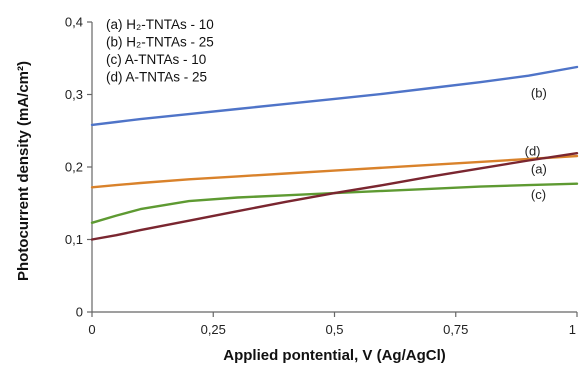 This screenshot has width=580, height=371. What do you see at coordinates (334, 355) in the screenshot?
I see `x-axis-title: Applied pontential, V (Ag/AgCl)` at bounding box center [334, 355].